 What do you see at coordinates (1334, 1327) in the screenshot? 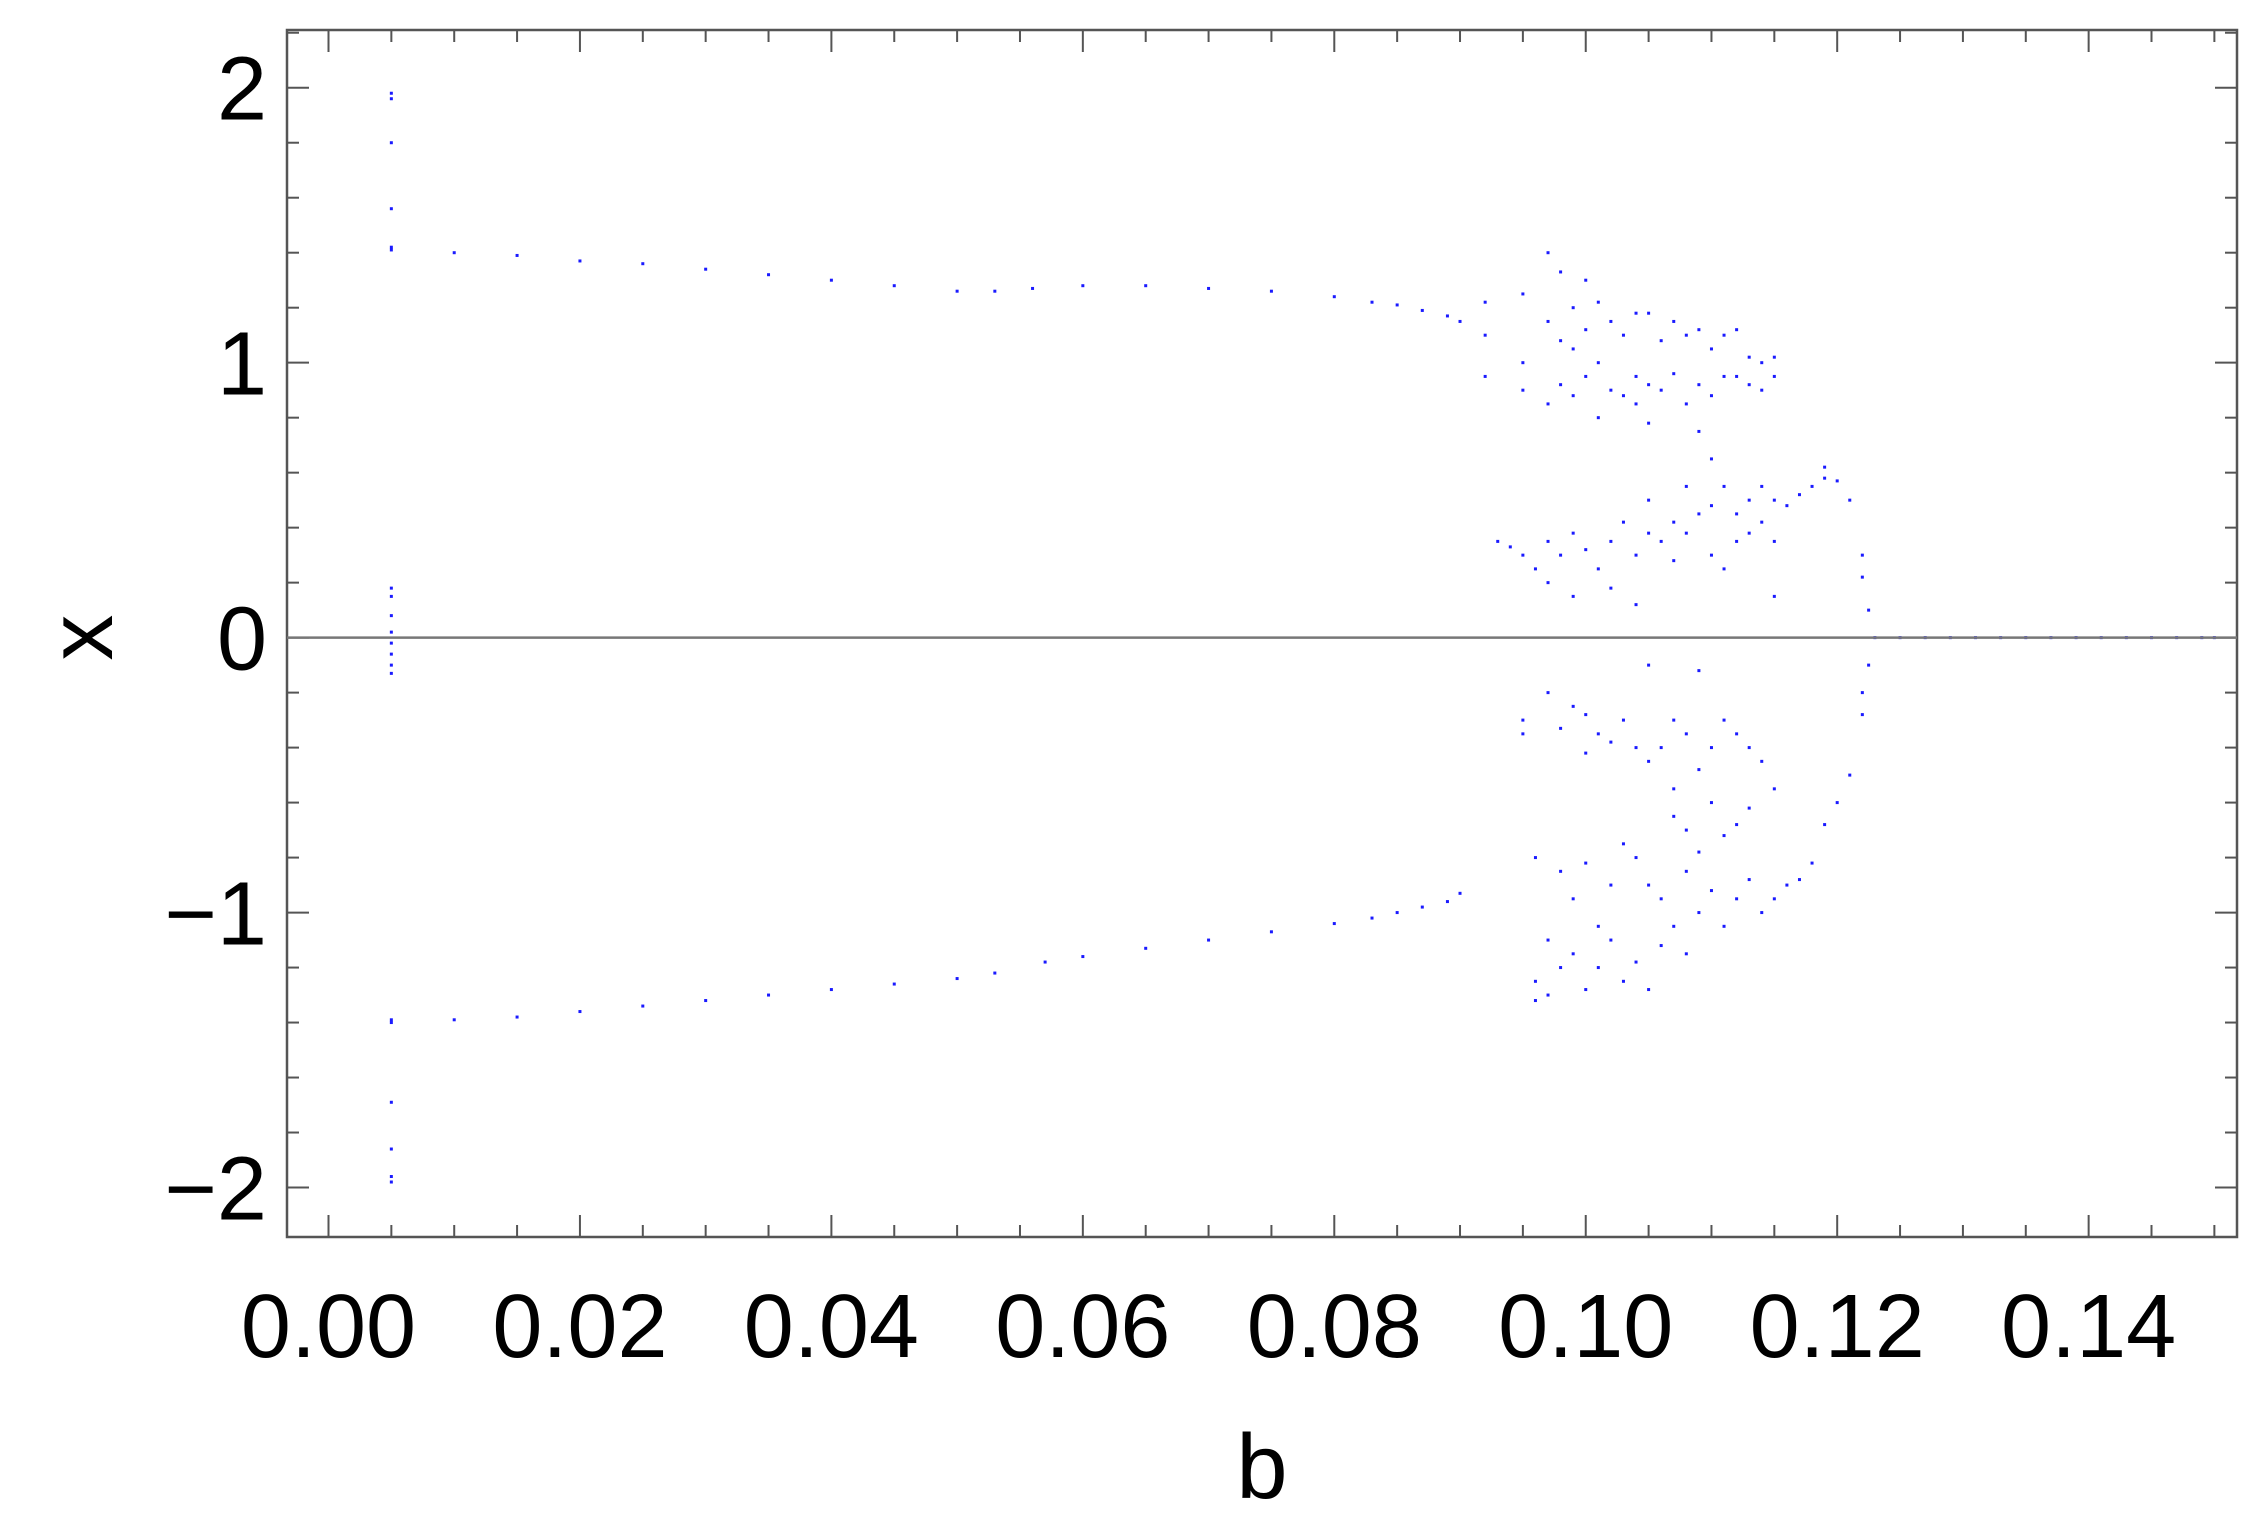
I see `x-tick-label: 0.08` at bounding box center [1334, 1327].